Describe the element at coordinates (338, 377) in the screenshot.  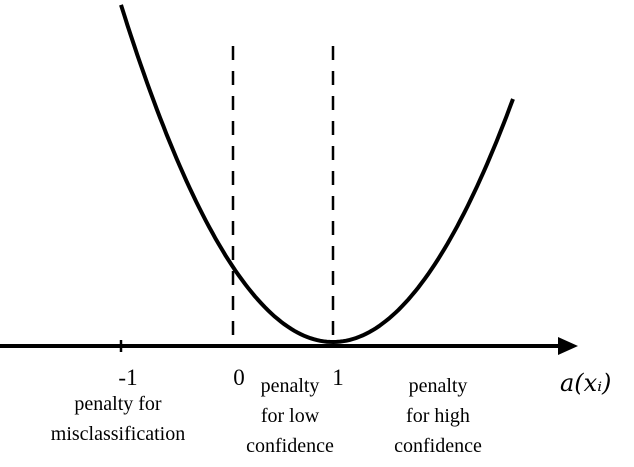
I see `tick-label-one: 1` at that location.